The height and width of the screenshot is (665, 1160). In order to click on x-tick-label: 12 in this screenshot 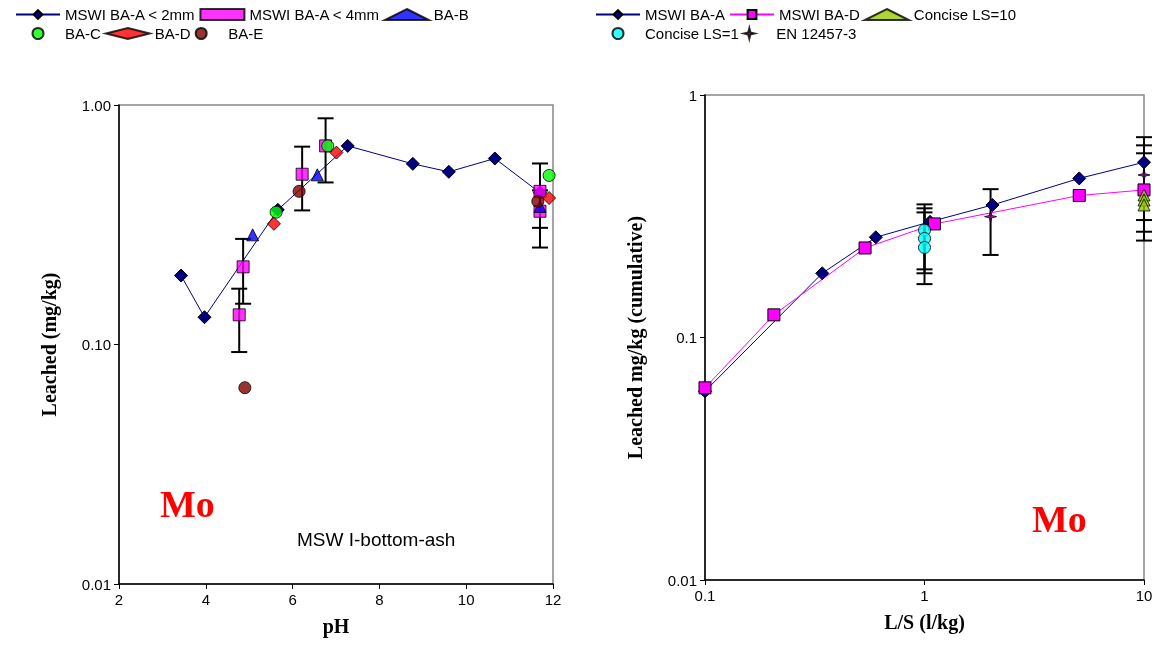, I will do `click(553, 599)`.